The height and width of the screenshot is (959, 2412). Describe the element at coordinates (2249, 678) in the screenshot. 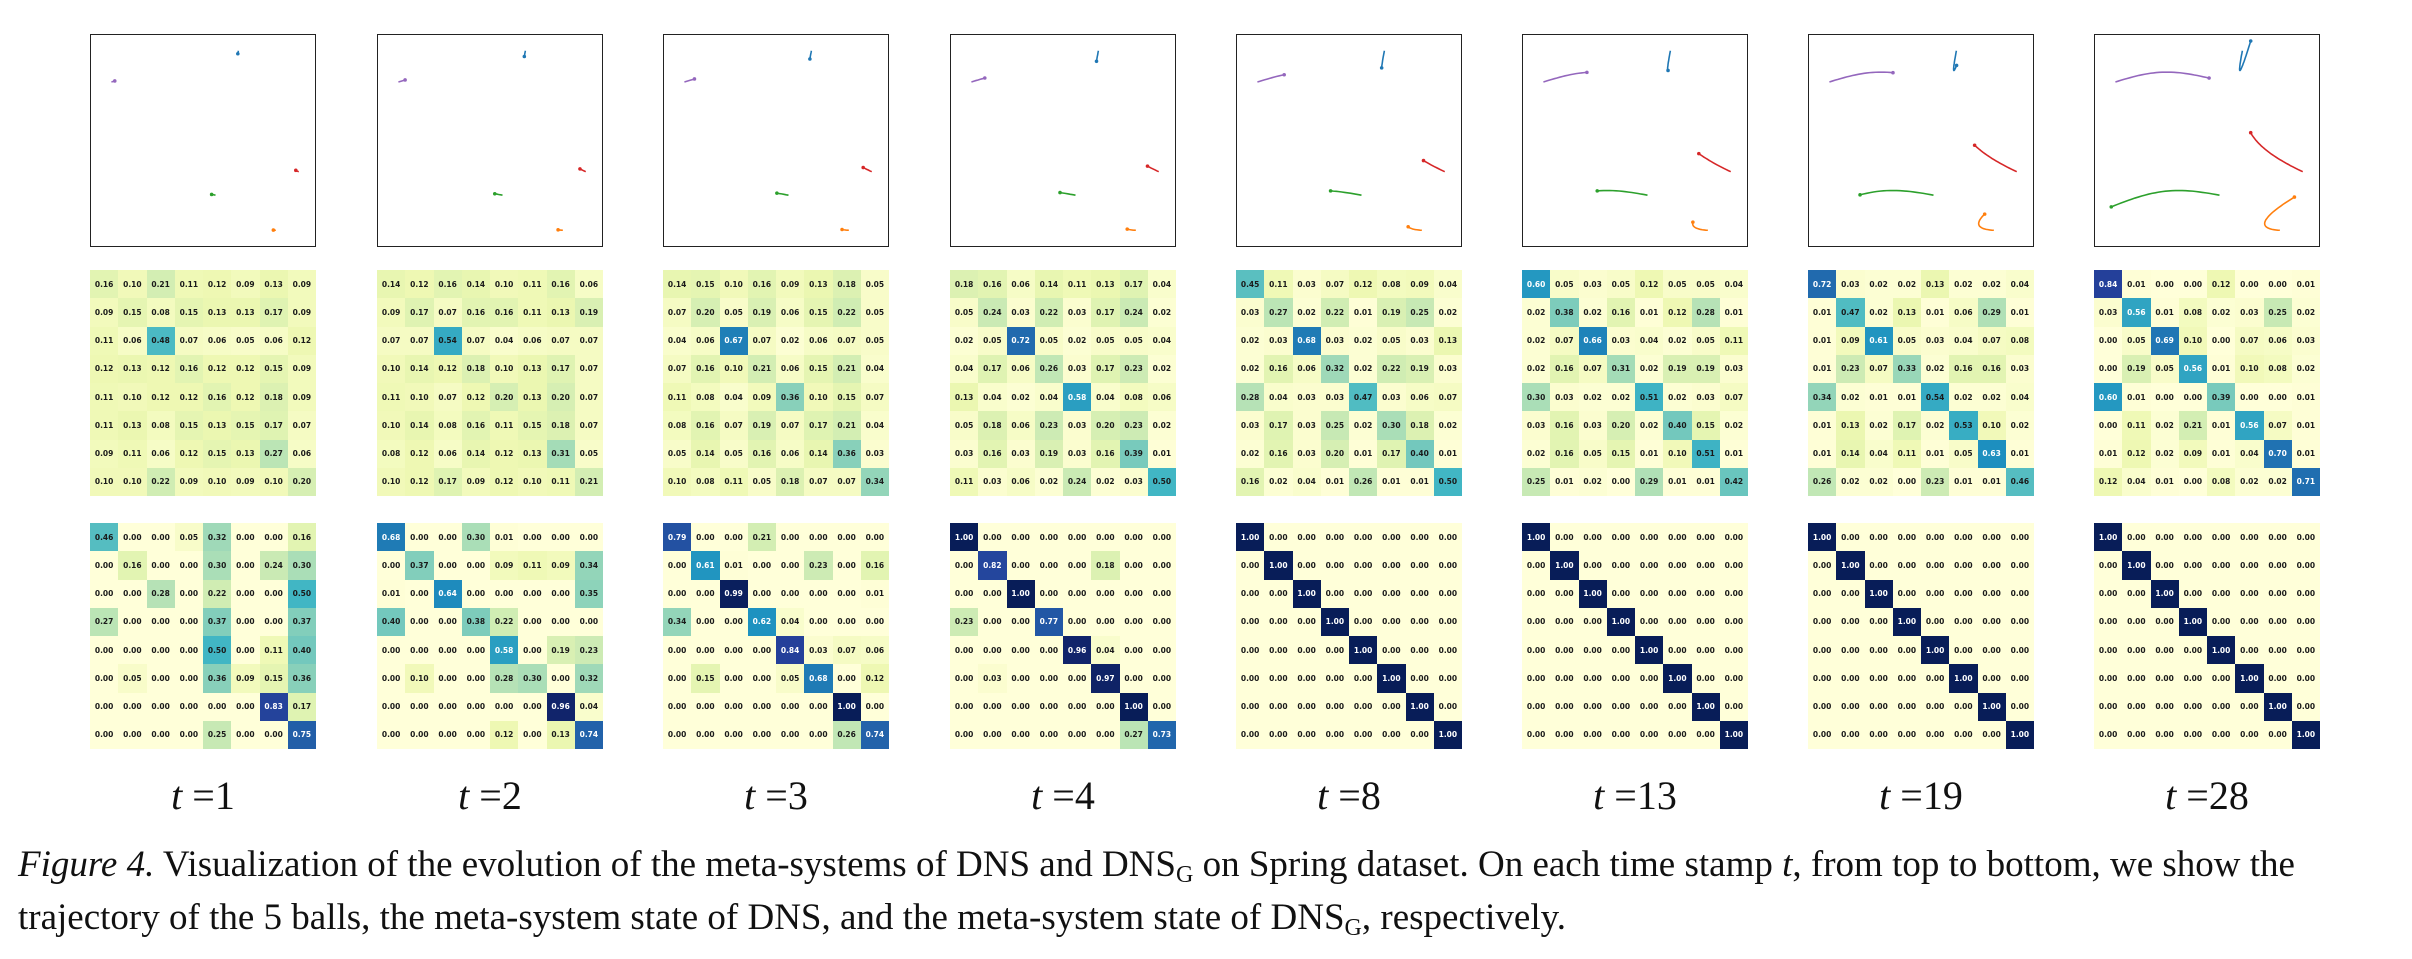

I see `heatmap-cell: 1.00` at that location.